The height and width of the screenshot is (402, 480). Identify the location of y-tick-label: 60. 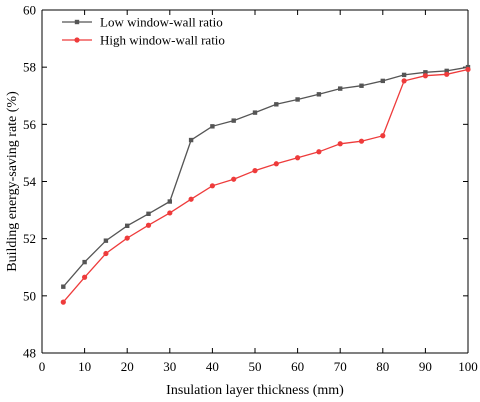
(29, 10).